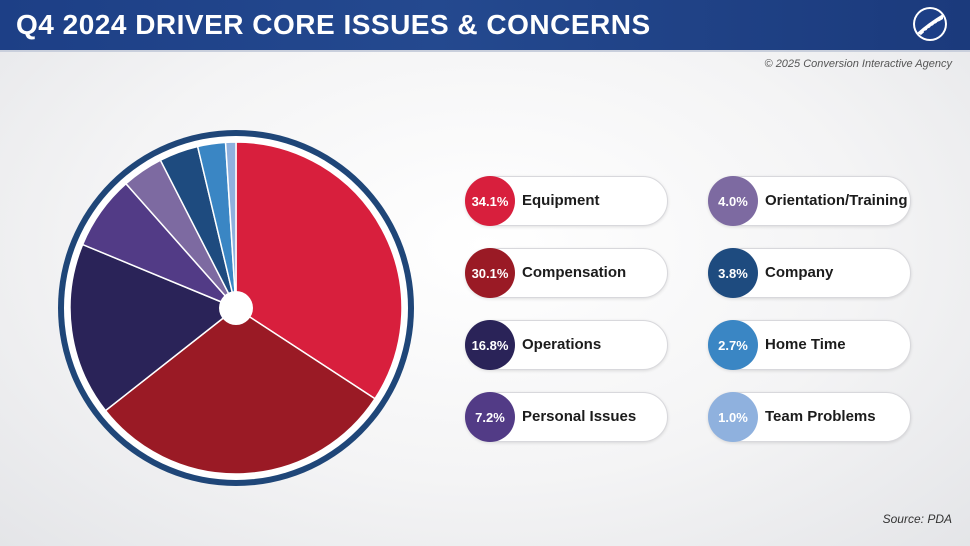  I want to click on legend-item-company: 3.8% Company, so click(809, 273).